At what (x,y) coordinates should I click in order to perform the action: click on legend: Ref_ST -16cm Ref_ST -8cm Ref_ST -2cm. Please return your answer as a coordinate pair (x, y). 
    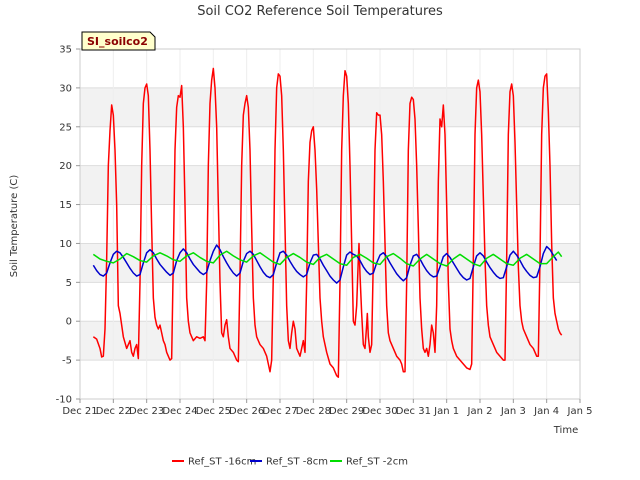
    Looking at the image, I should click on (290, 462).